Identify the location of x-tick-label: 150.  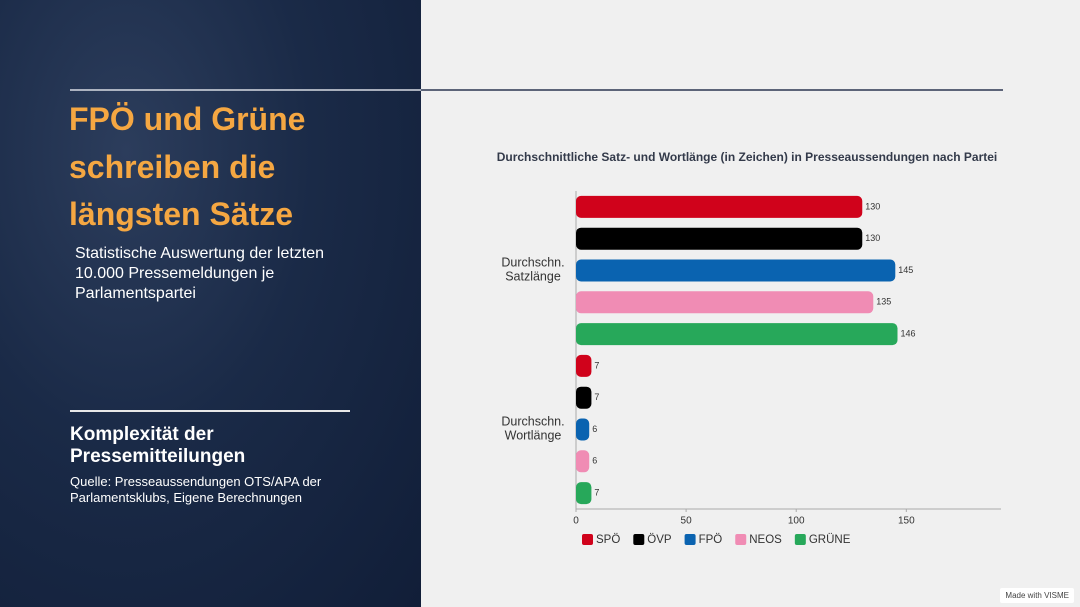
(906, 521).